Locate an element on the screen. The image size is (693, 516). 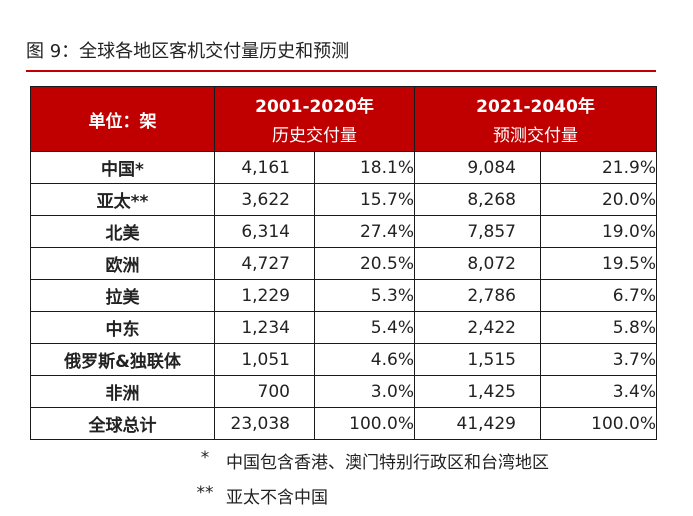
history-share-cell: 5.4% is located at coordinates (364, 327).